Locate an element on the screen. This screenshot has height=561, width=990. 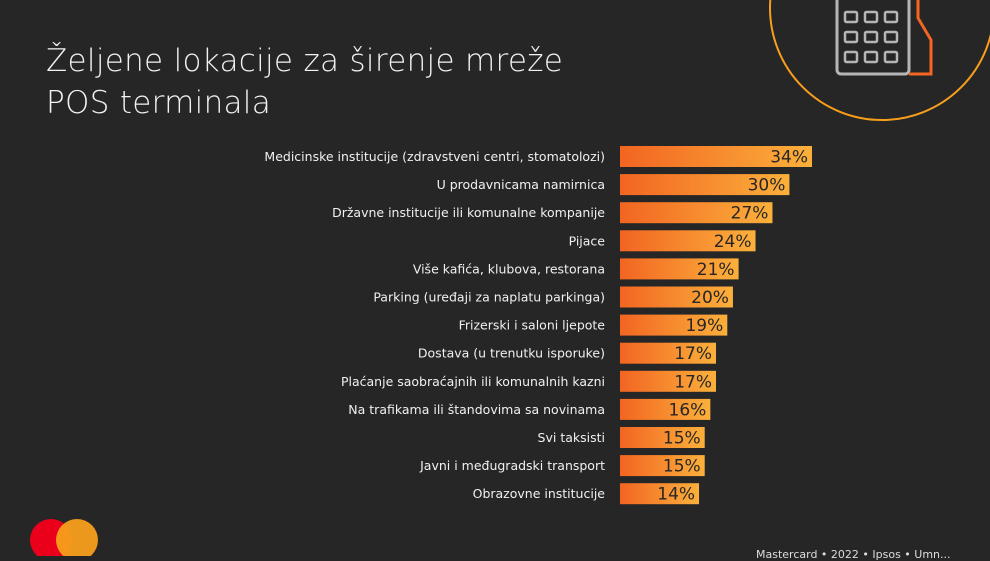
category-label-8: Dostava (u trenutku isporuke) is located at coordinates (511, 353).